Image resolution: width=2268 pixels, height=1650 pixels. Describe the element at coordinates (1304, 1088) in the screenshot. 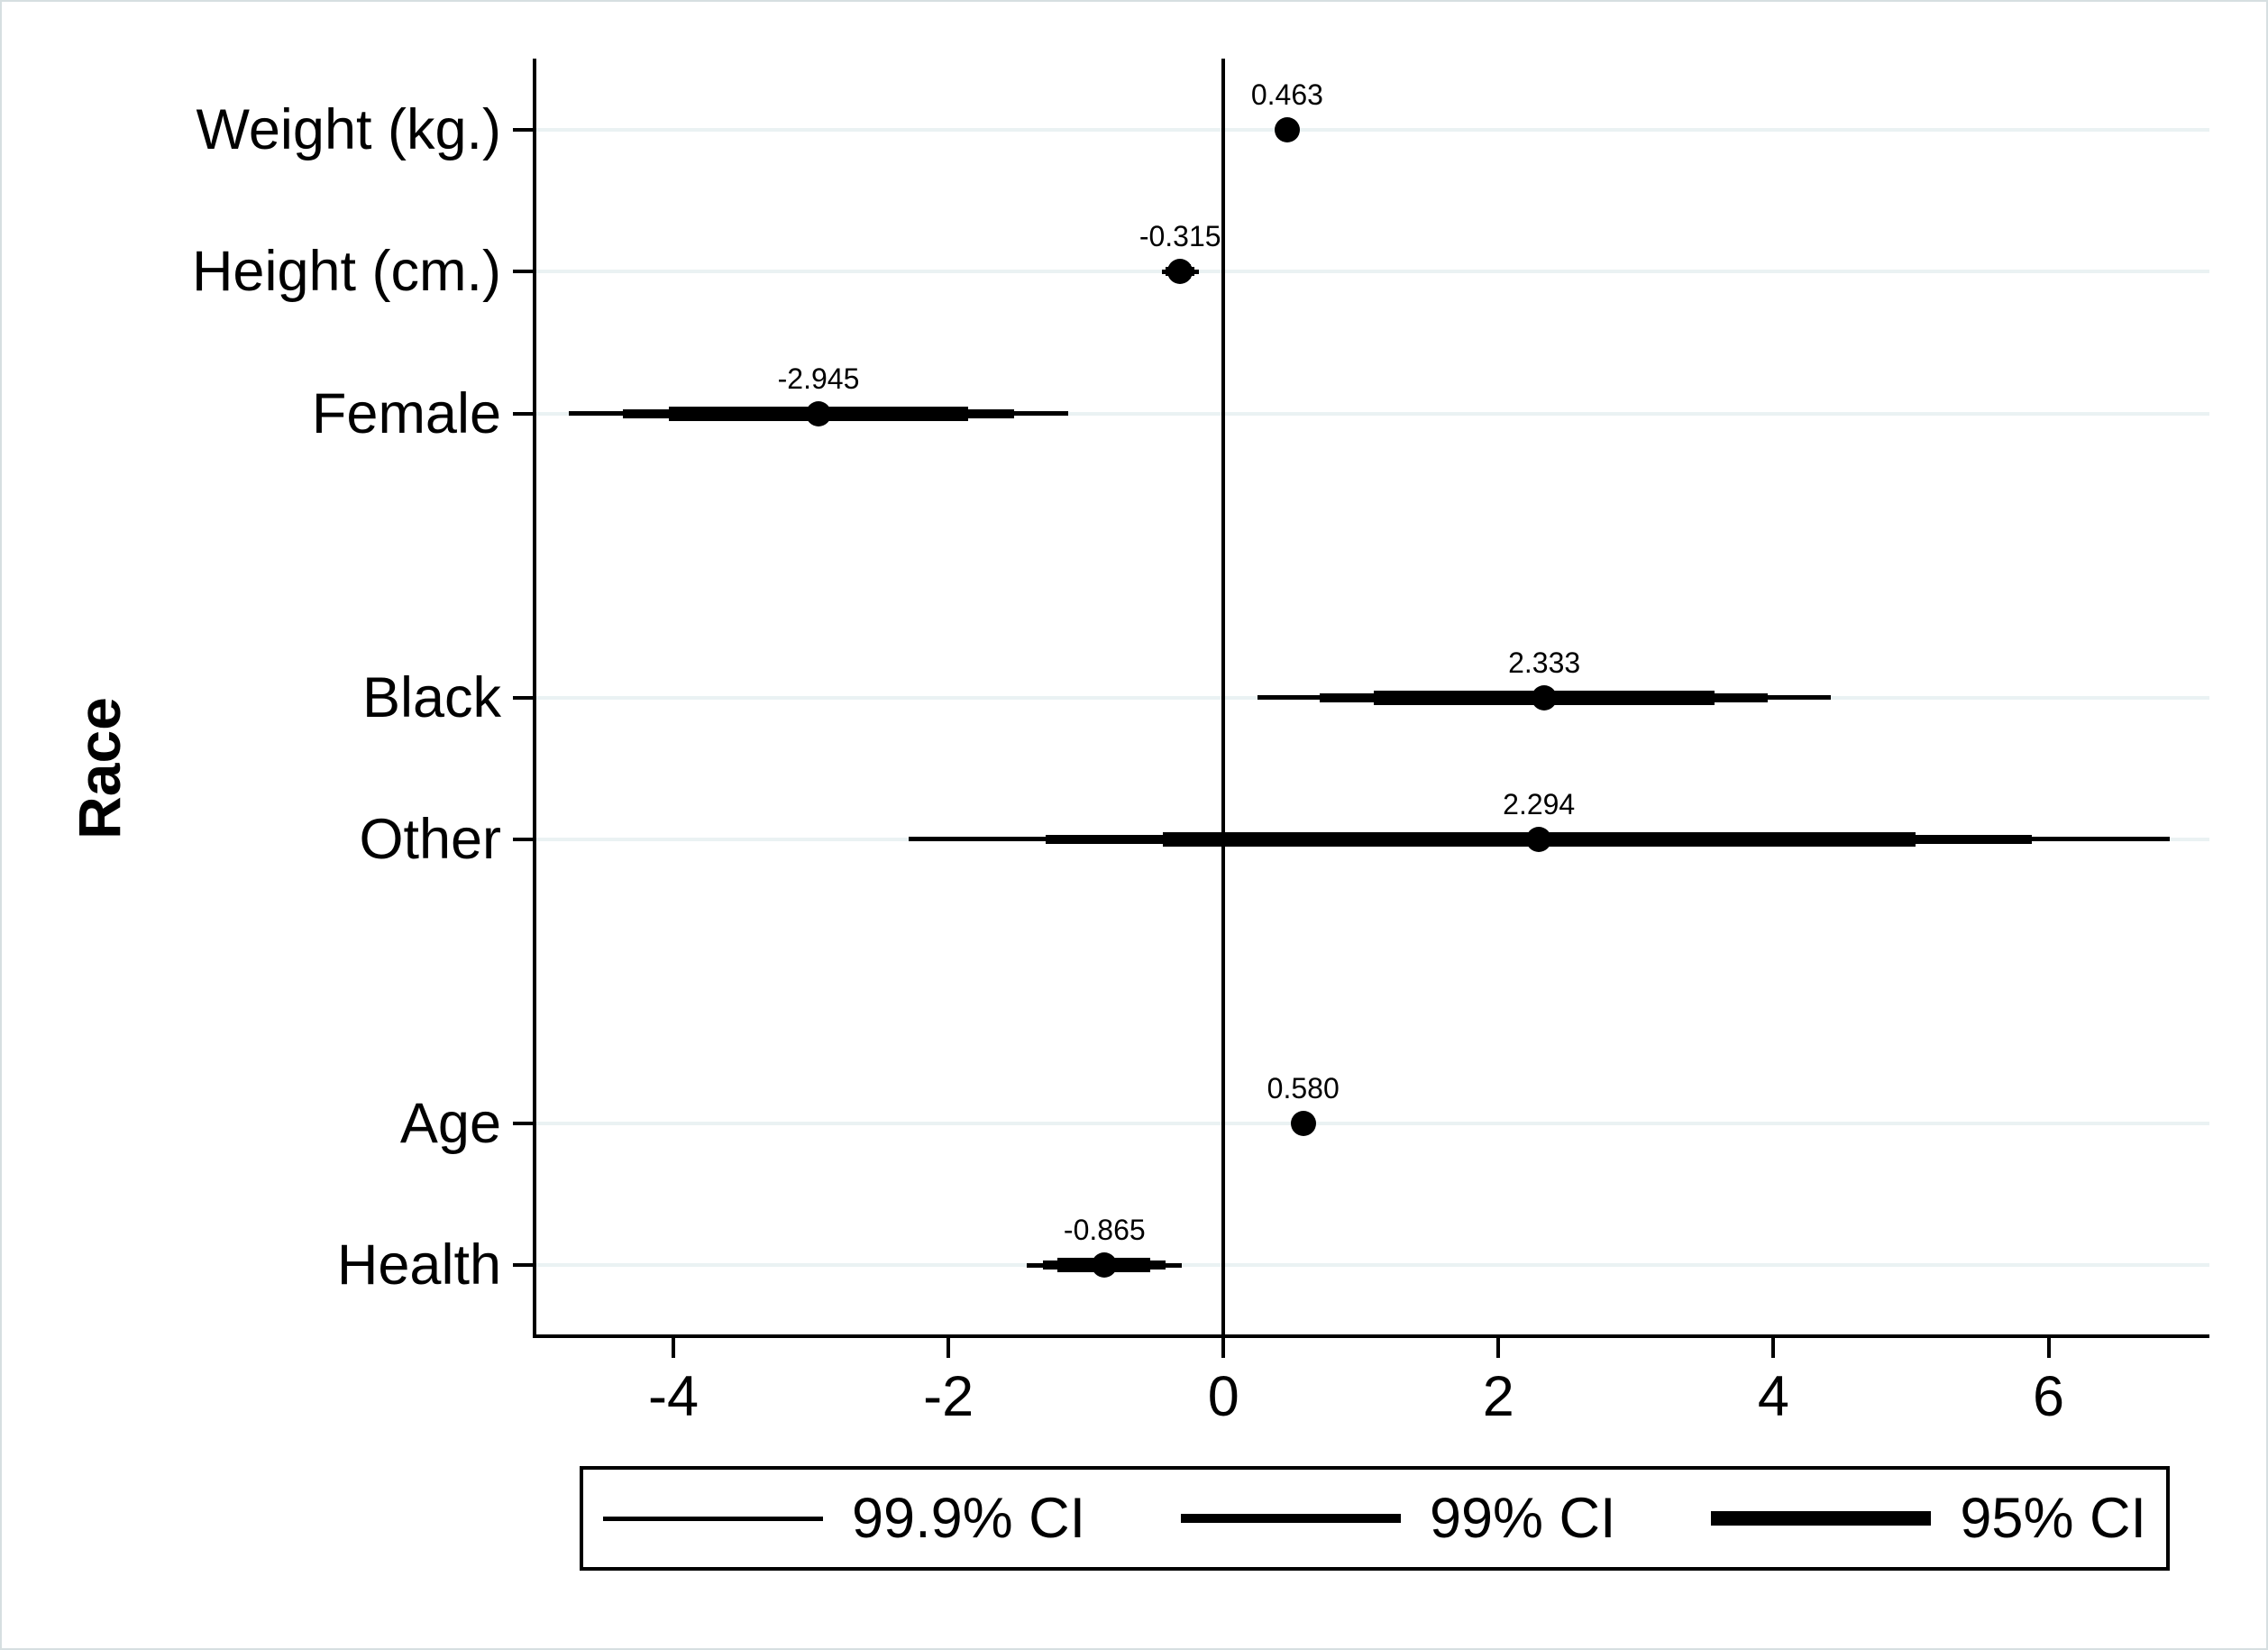

I see `estimate-label: 0.580` at that location.